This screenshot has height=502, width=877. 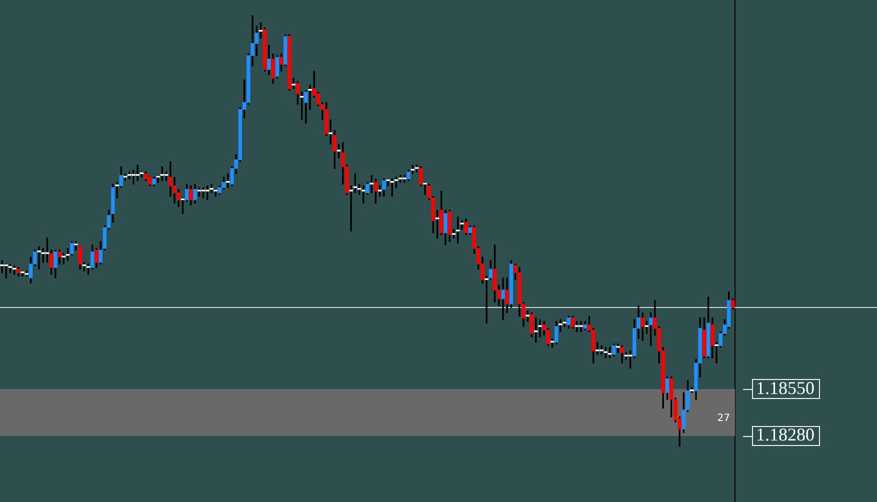 I want to click on y-tick-label: 1.18280, so click(x=785, y=434).